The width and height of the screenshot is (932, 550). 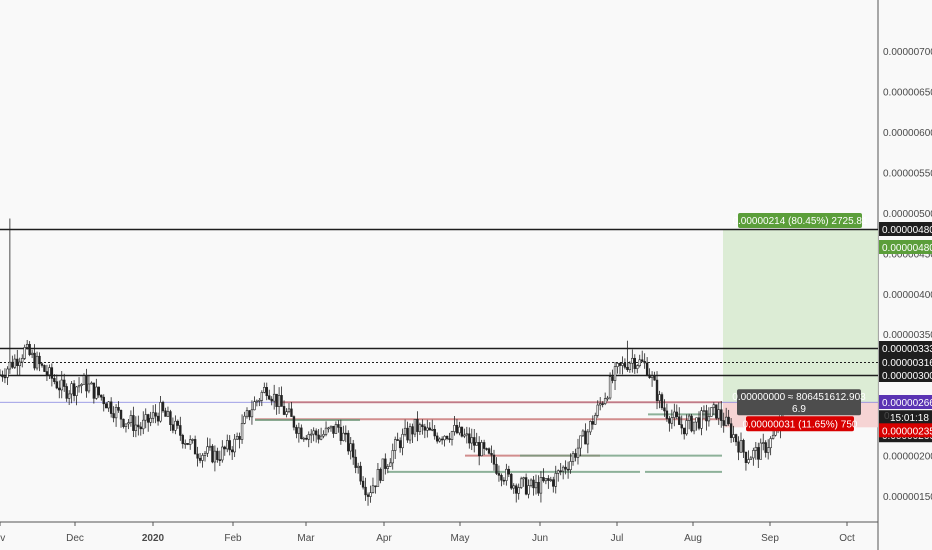 I want to click on target-label-bg, so click(x=800, y=221).